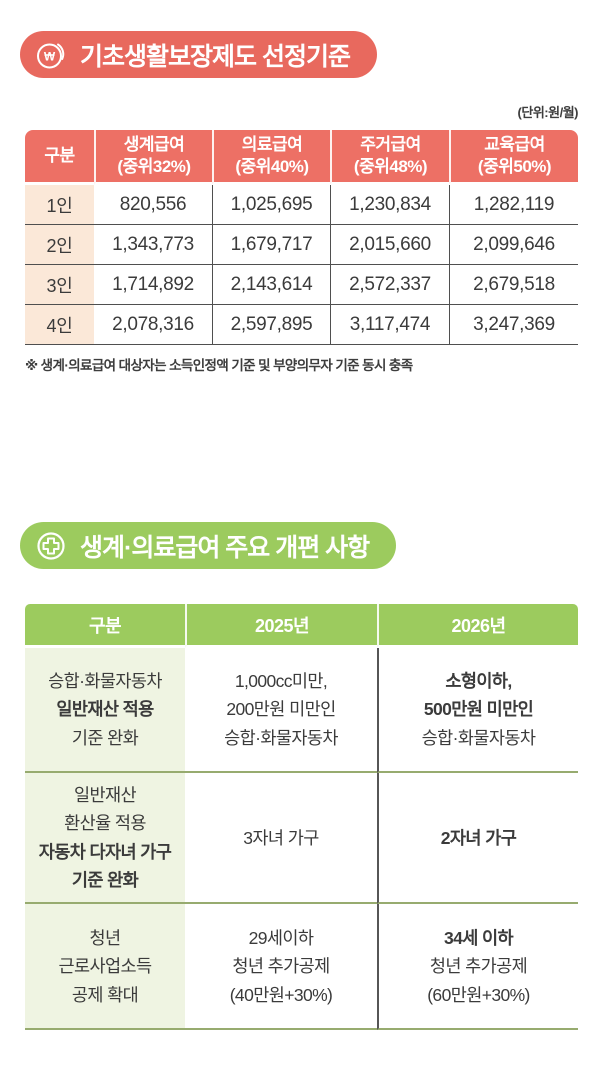 This screenshot has width=600, height=1074. I want to click on benefit-amount-cell: 2,078,316, so click(153, 325).